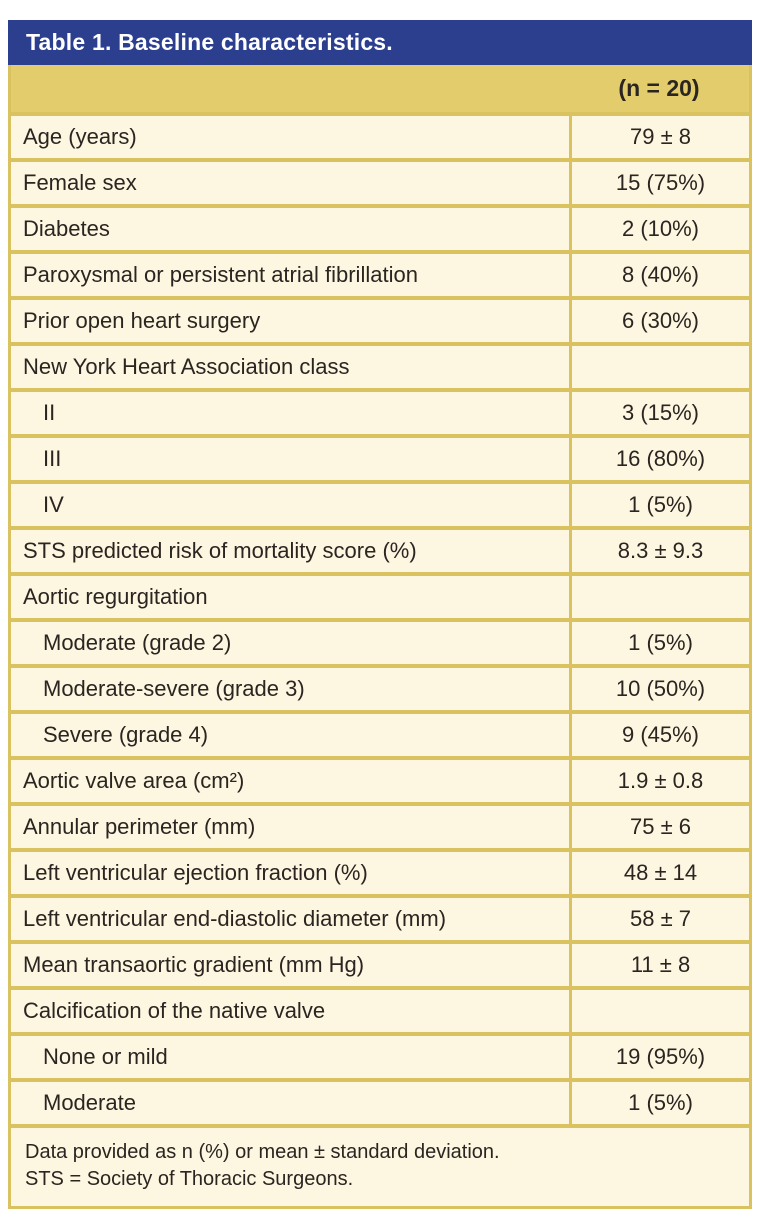  I want to click on row-label: Aortic regurgitation, so click(115, 596).